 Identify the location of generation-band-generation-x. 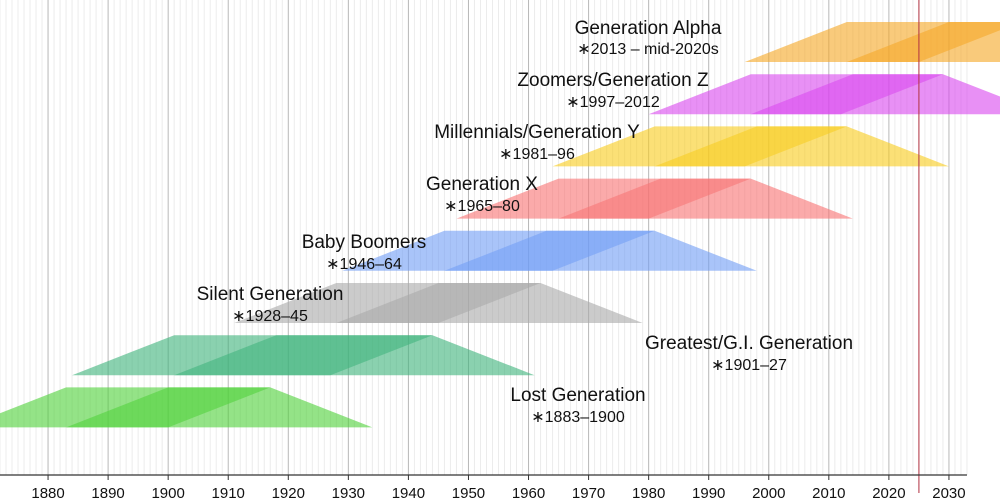
(654, 198).